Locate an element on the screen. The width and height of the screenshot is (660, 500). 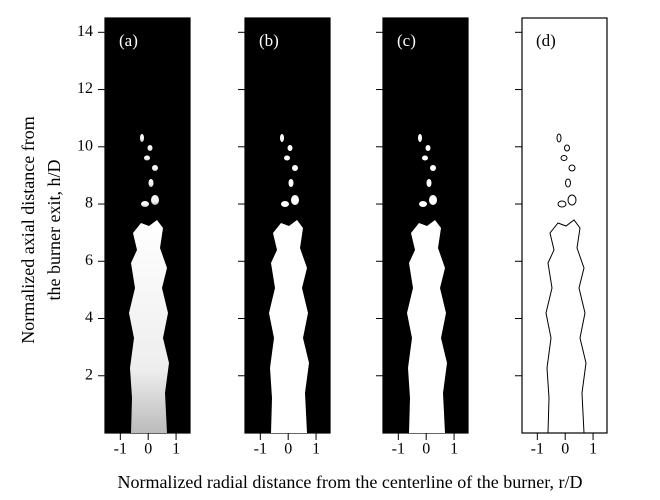
y-tick-label: 2 is located at coordinates (89, 374).